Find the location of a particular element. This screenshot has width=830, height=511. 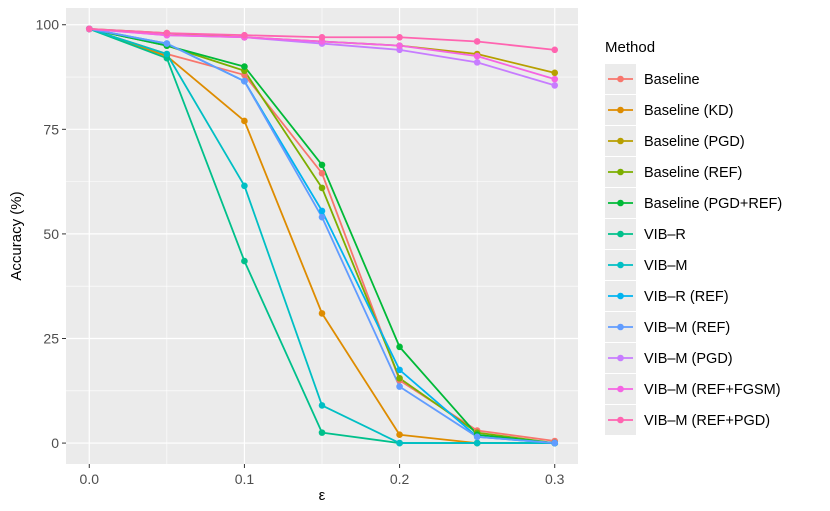

y-tick-label: 100 is located at coordinates (48, 25).